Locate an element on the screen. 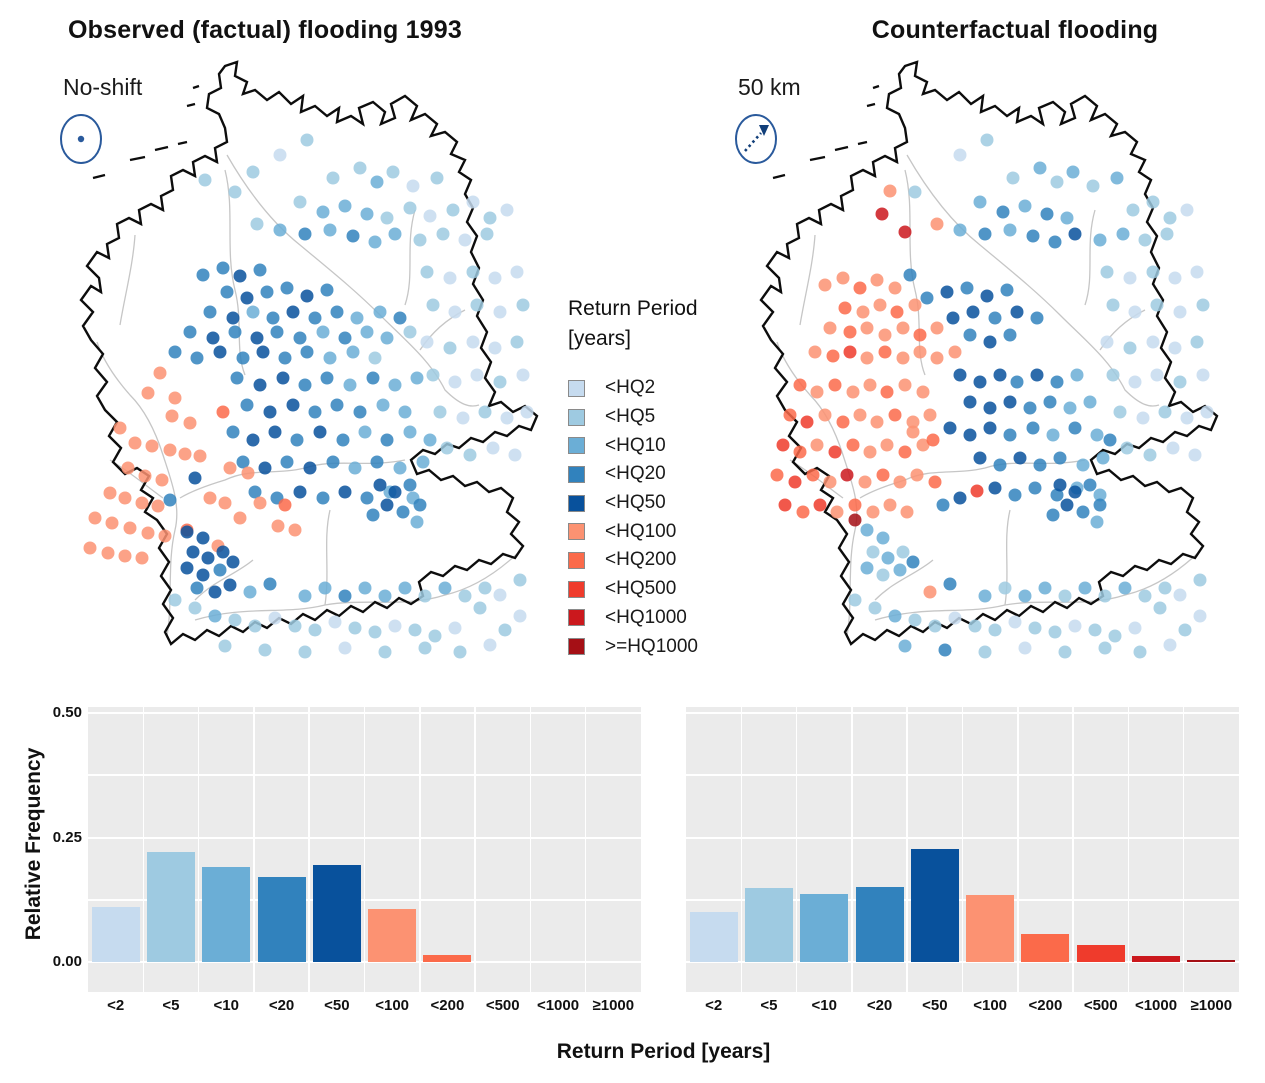 The width and height of the screenshot is (1265, 1083). histogram-bar-≥1000 is located at coordinates (1211, 961).